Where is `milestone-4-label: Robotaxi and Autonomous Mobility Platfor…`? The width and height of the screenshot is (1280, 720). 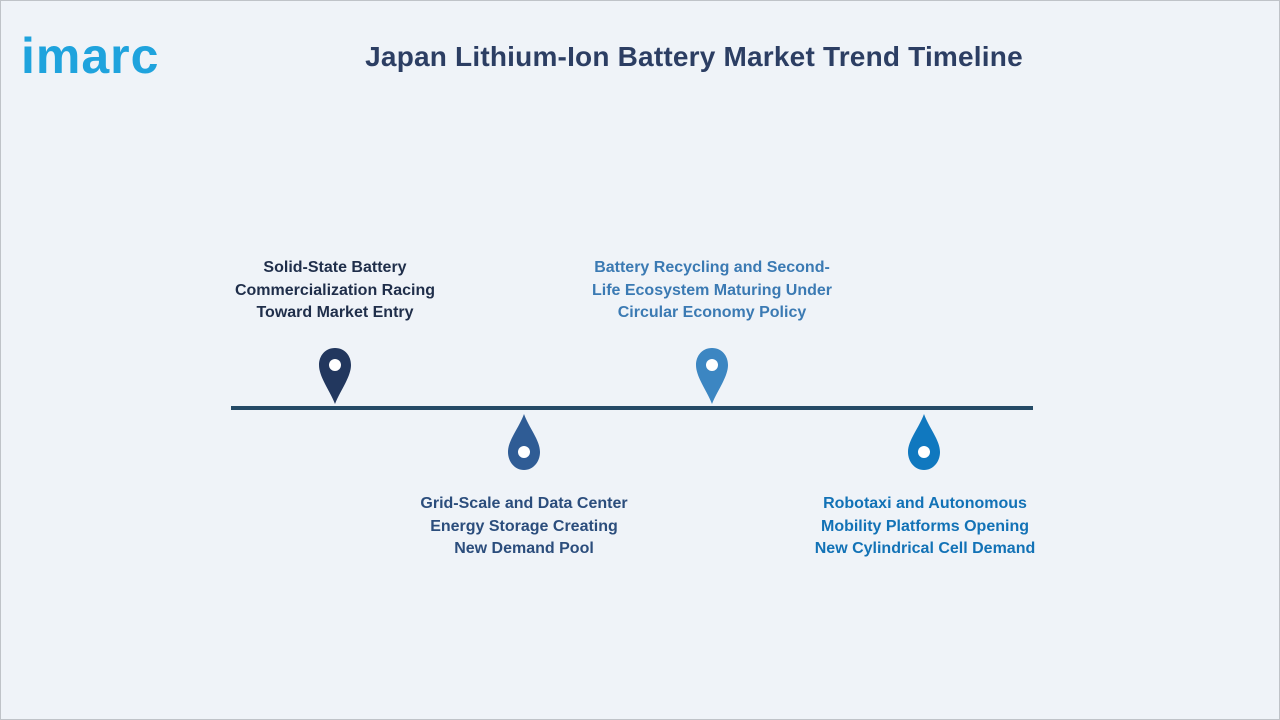 milestone-4-label: Robotaxi and Autonomous Mobility Platfor… is located at coordinates (925, 527).